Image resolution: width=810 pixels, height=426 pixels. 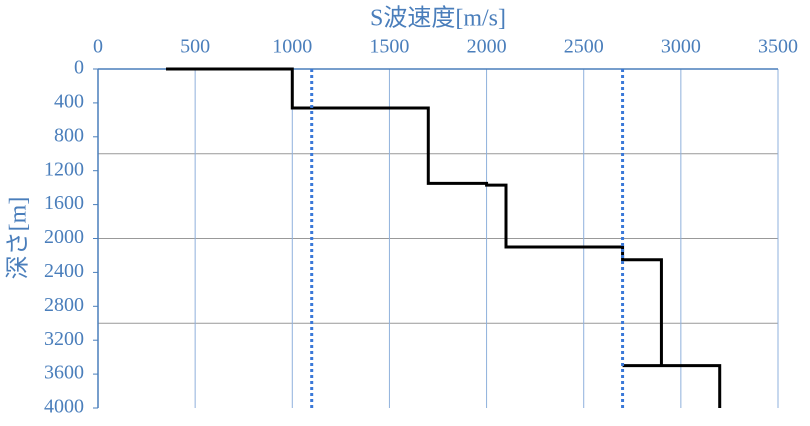 I want to click on y-tick-label: 800, so click(x=69, y=135).